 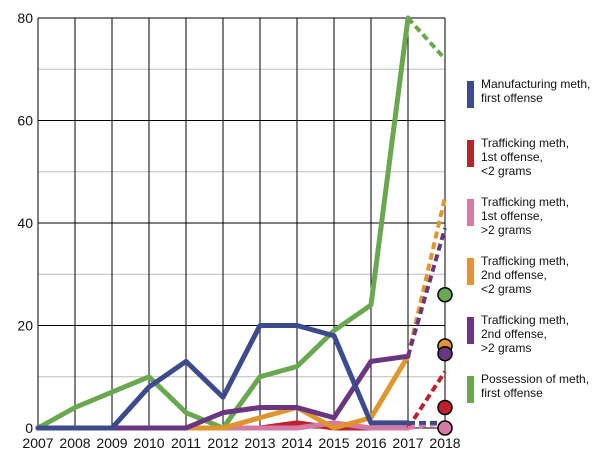 I want to click on projection-lines, so click(x=426, y=223).